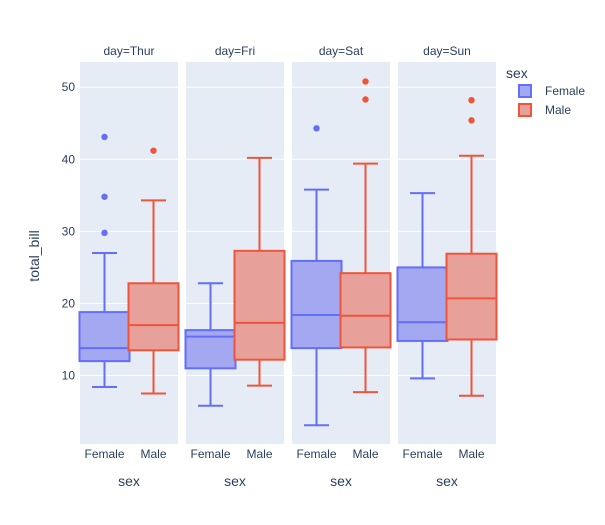 This screenshot has height=525, width=605. I want to click on legend-title: sex, so click(517, 73).